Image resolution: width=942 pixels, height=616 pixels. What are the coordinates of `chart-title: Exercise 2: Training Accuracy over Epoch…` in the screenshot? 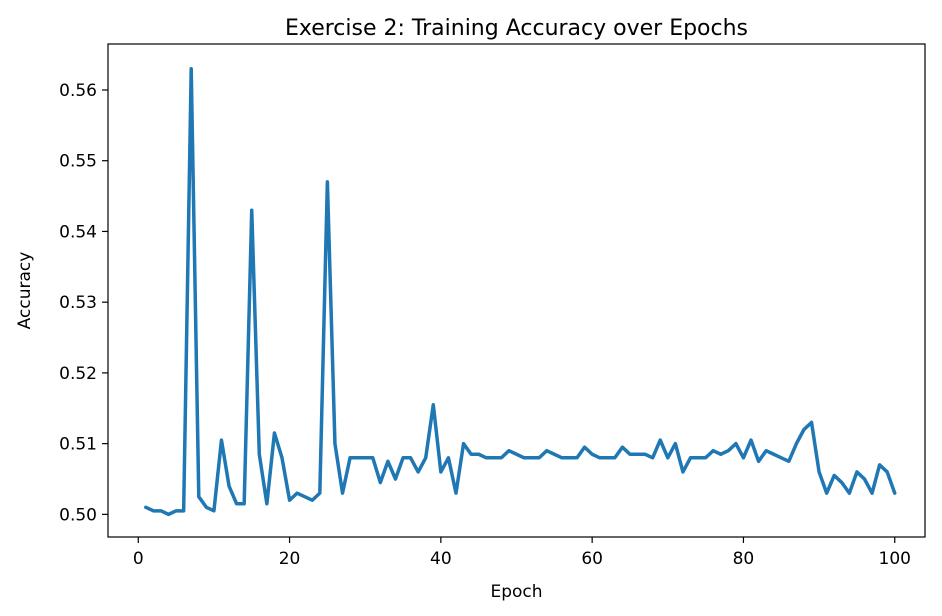 It's located at (516, 28).